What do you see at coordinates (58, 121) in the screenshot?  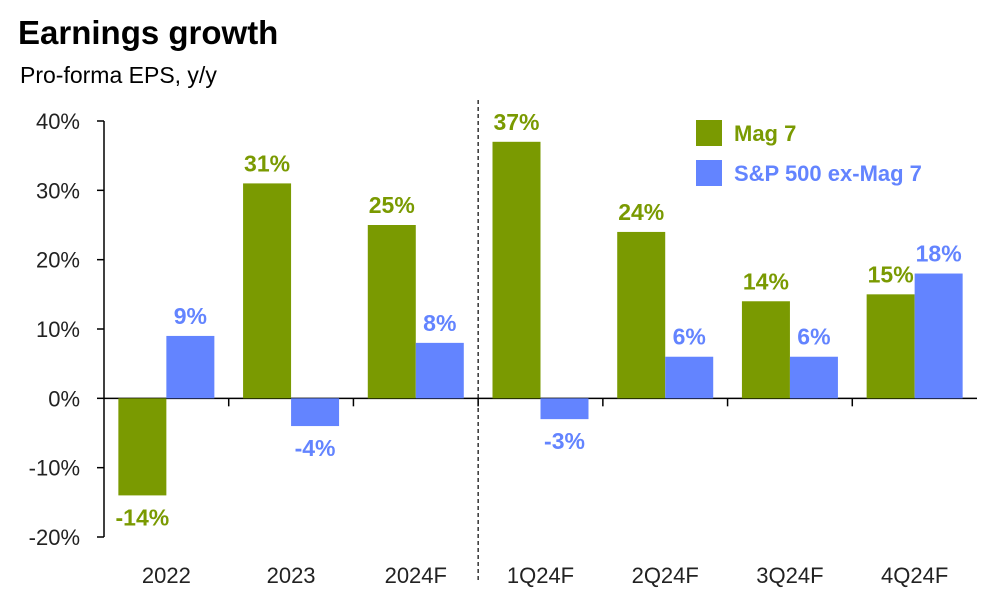 I see `y-tick-label: 40%` at bounding box center [58, 121].